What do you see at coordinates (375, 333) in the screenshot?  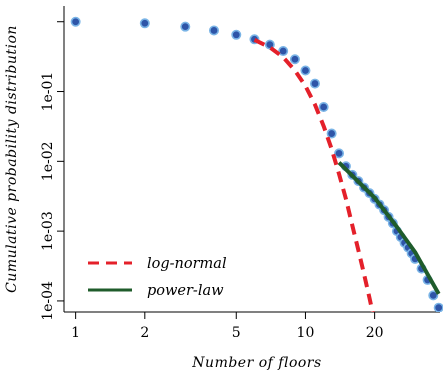 I see `x-tick-label: 20` at bounding box center [375, 333].